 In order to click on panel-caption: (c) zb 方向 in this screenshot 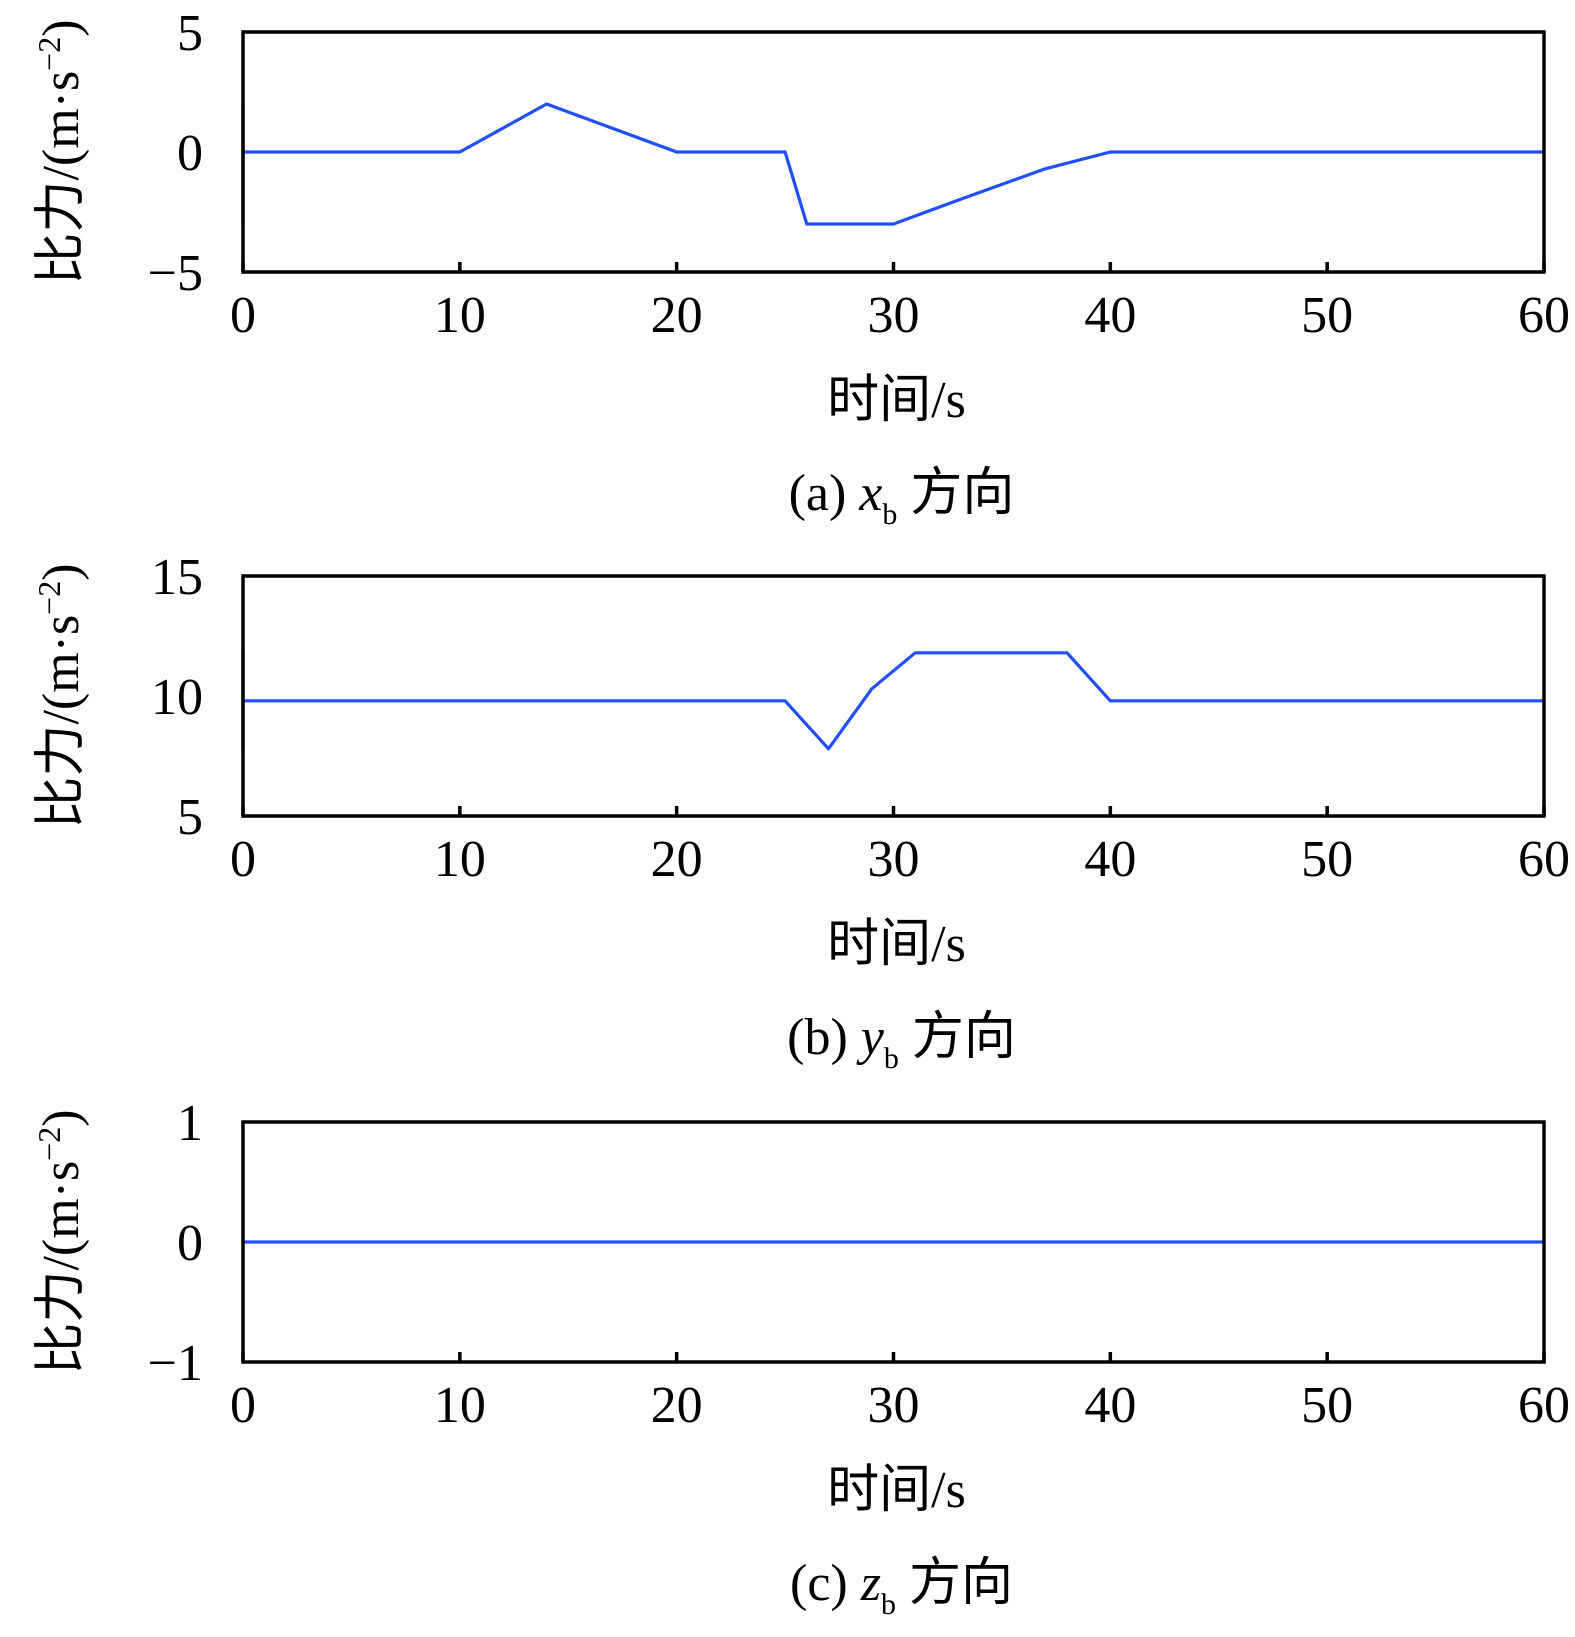, I will do `click(901, 1588)`.